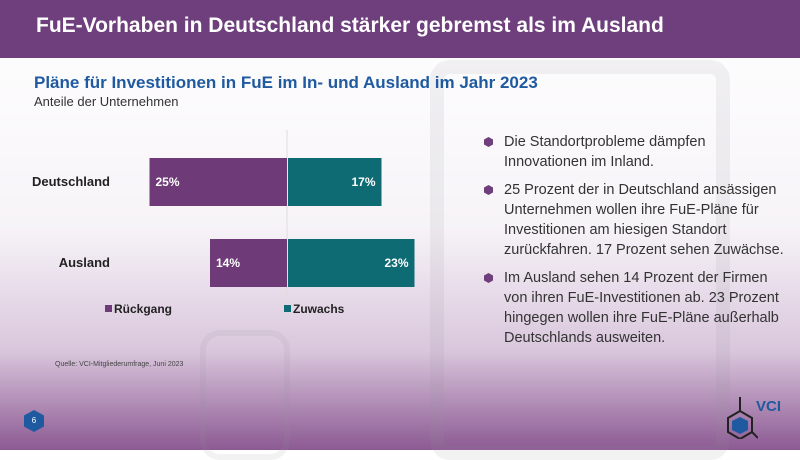 The width and height of the screenshot is (800, 460). What do you see at coordinates (168, 182) in the screenshot?
I see `data-label: 25%` at bounding box center [168, 182].